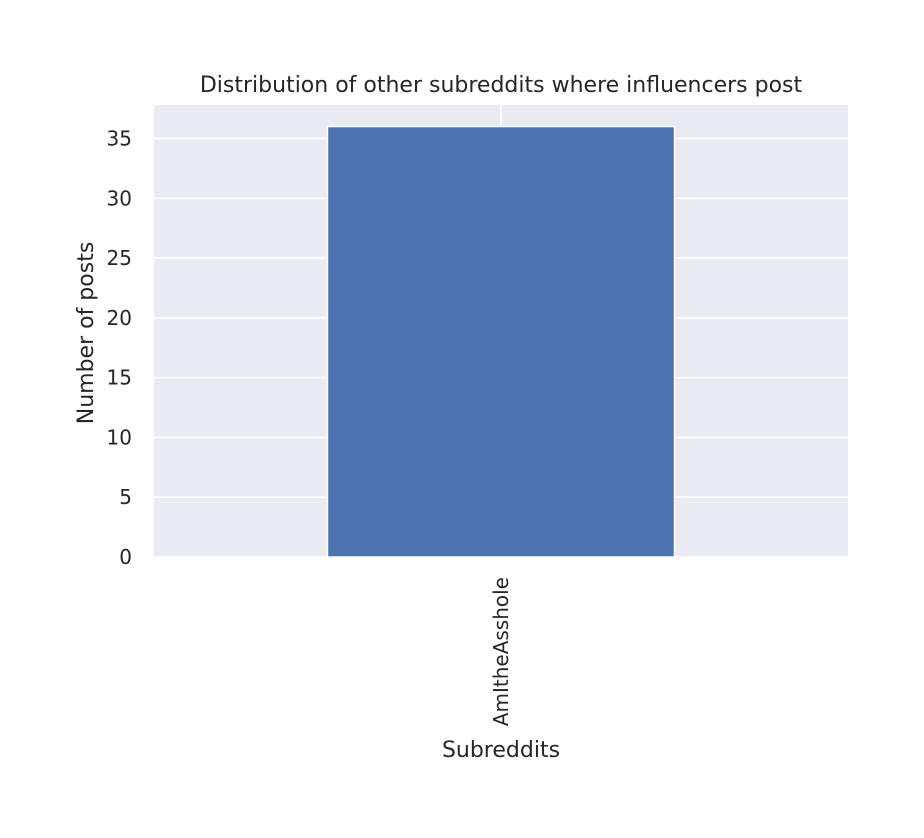 This screenshot has width=924, height=838. I want to click on x-tick-label: AmItheAsshole, so click(501, 651).